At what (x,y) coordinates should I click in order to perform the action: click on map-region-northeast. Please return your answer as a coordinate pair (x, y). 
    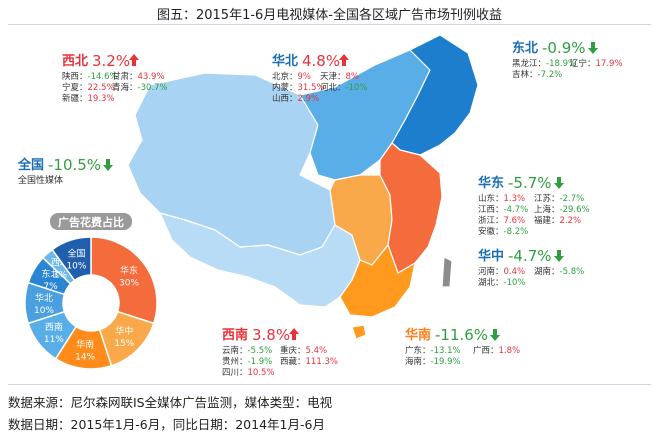
    Looking at the image, I should click on (435, 95).